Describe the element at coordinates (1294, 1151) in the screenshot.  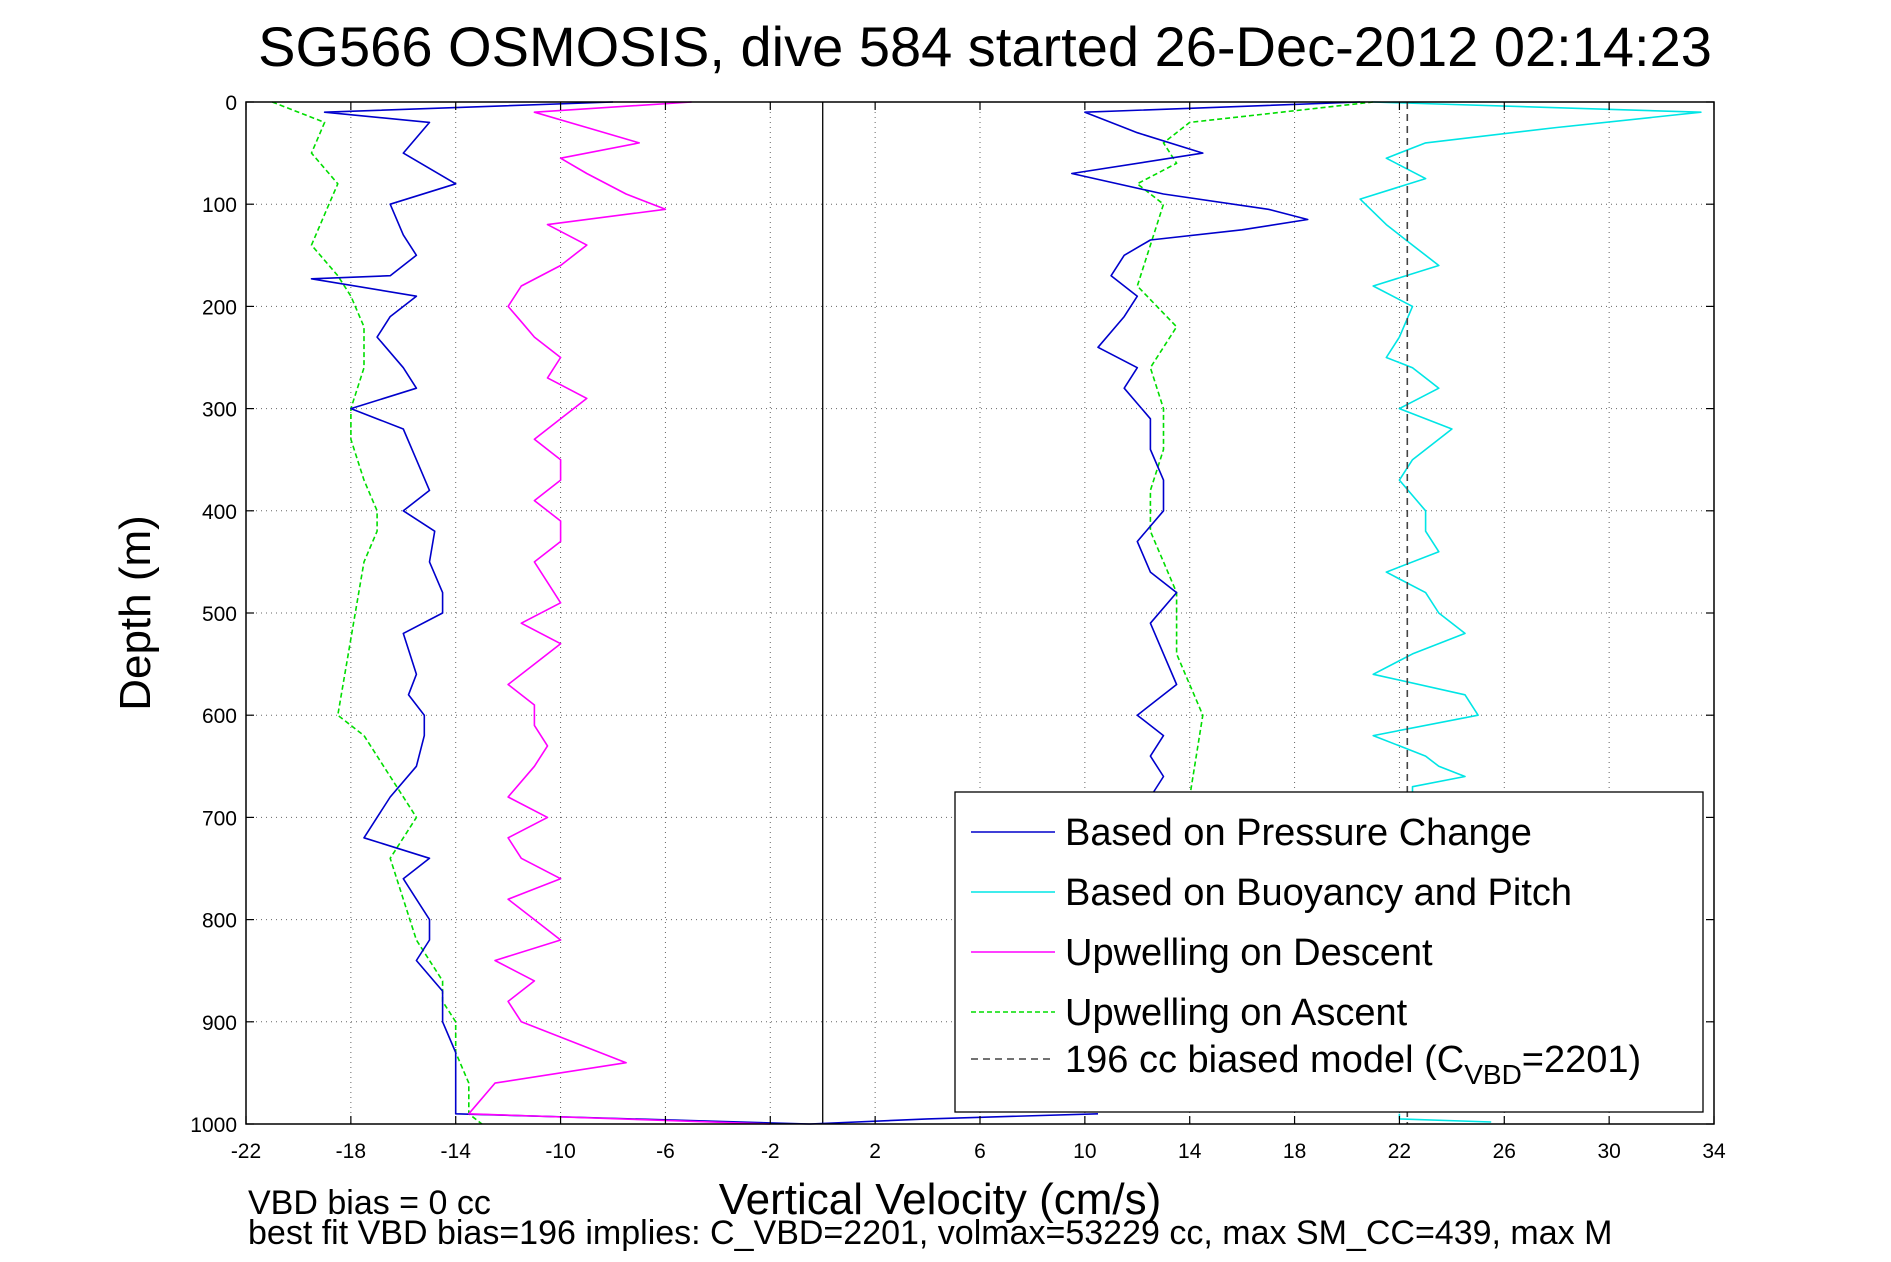
I see `x-tick-label: 18` at that location.